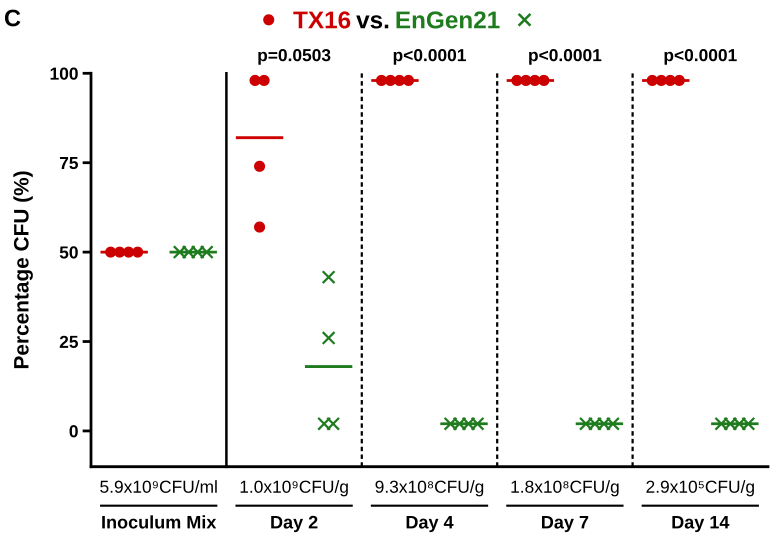 The image size is (775, 537). What do you see at coordinates (321, 20) in the screenshot?
I see `legend-label: TX16` at bounding box center [321, 20].